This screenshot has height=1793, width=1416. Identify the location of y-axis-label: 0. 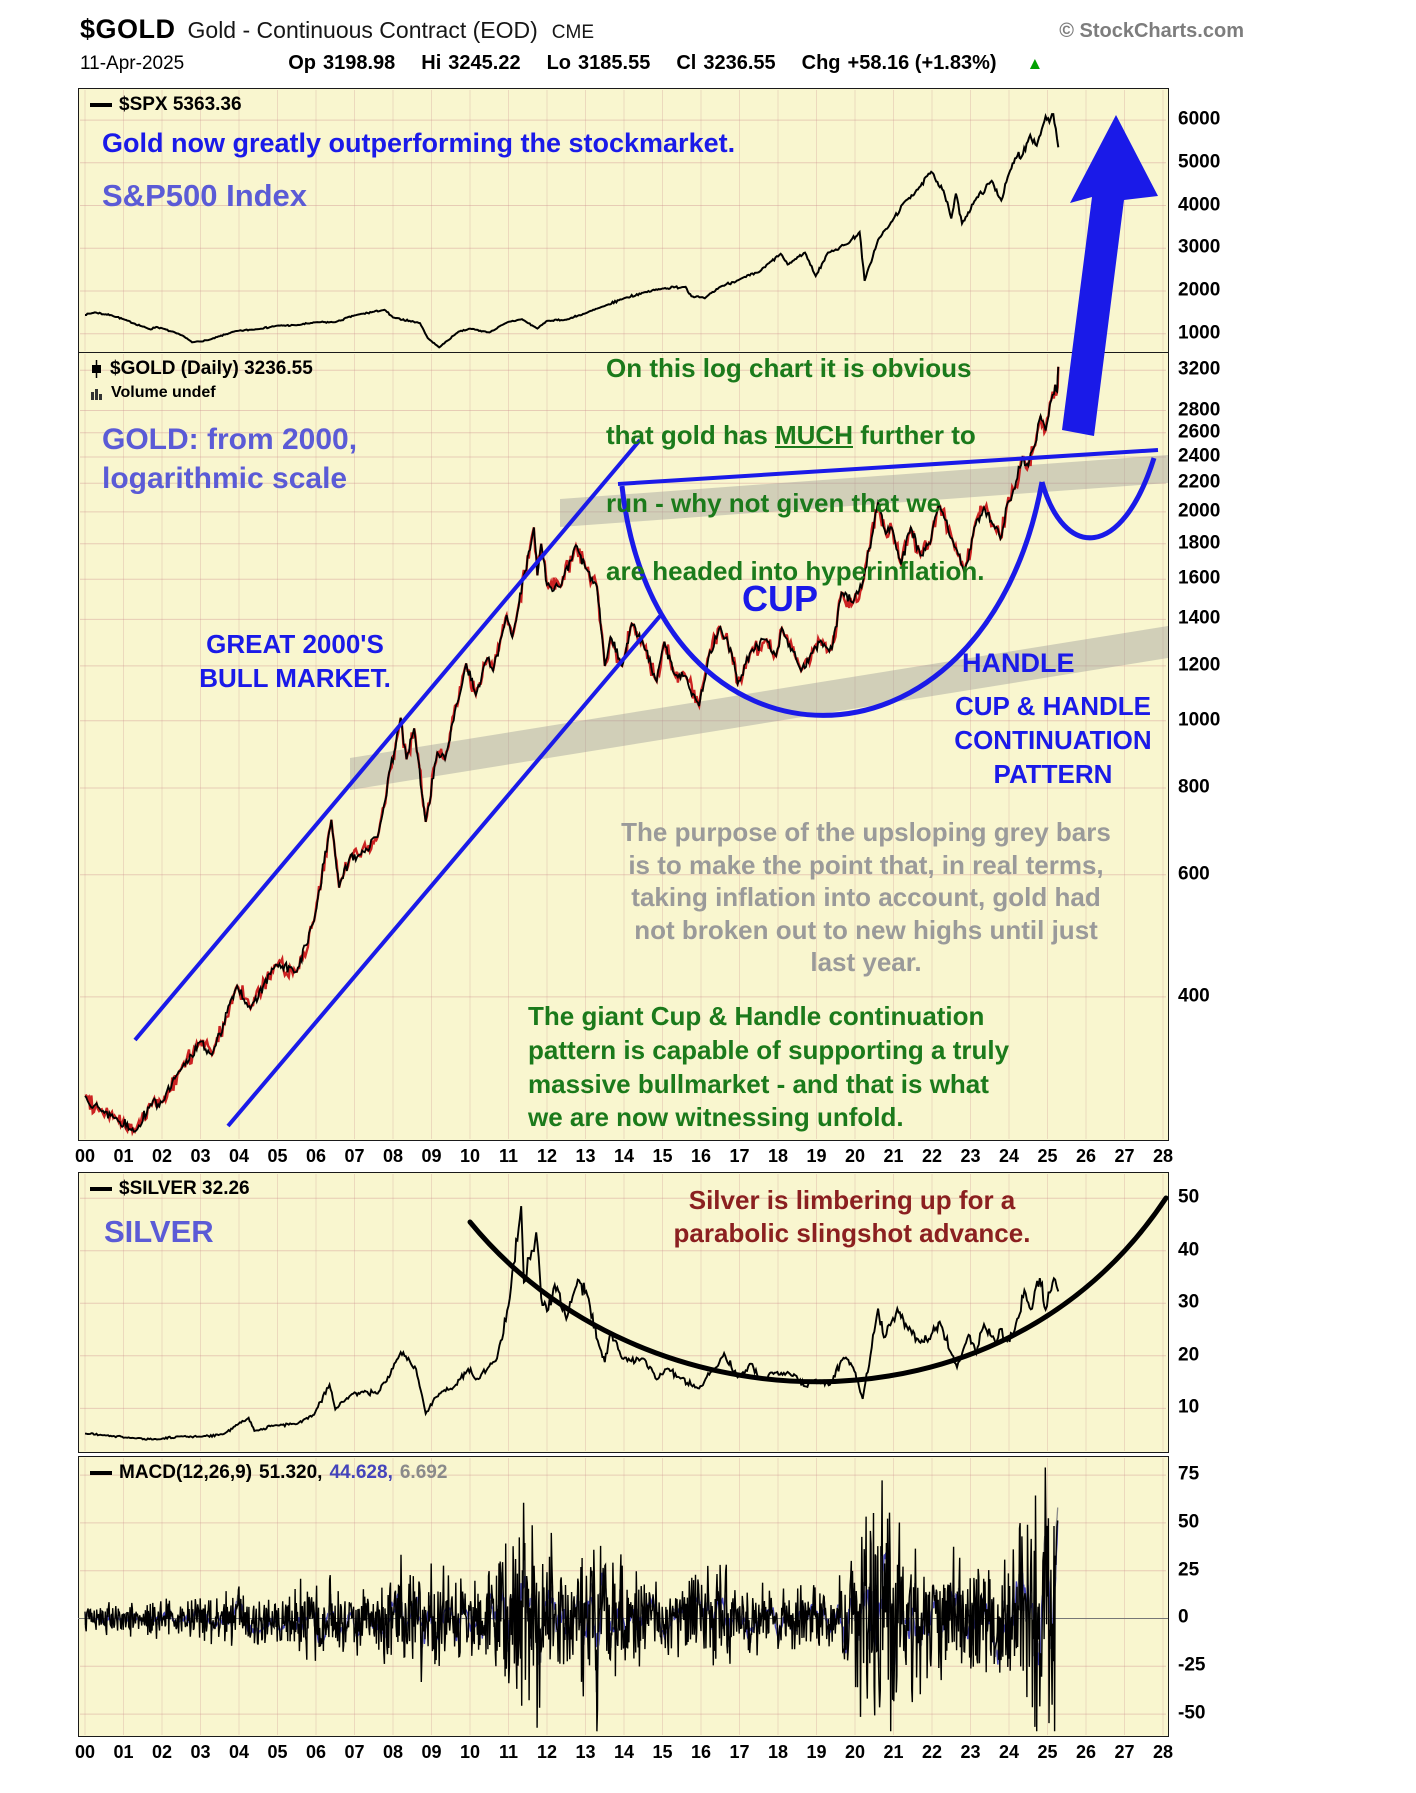
(1183, 1618).